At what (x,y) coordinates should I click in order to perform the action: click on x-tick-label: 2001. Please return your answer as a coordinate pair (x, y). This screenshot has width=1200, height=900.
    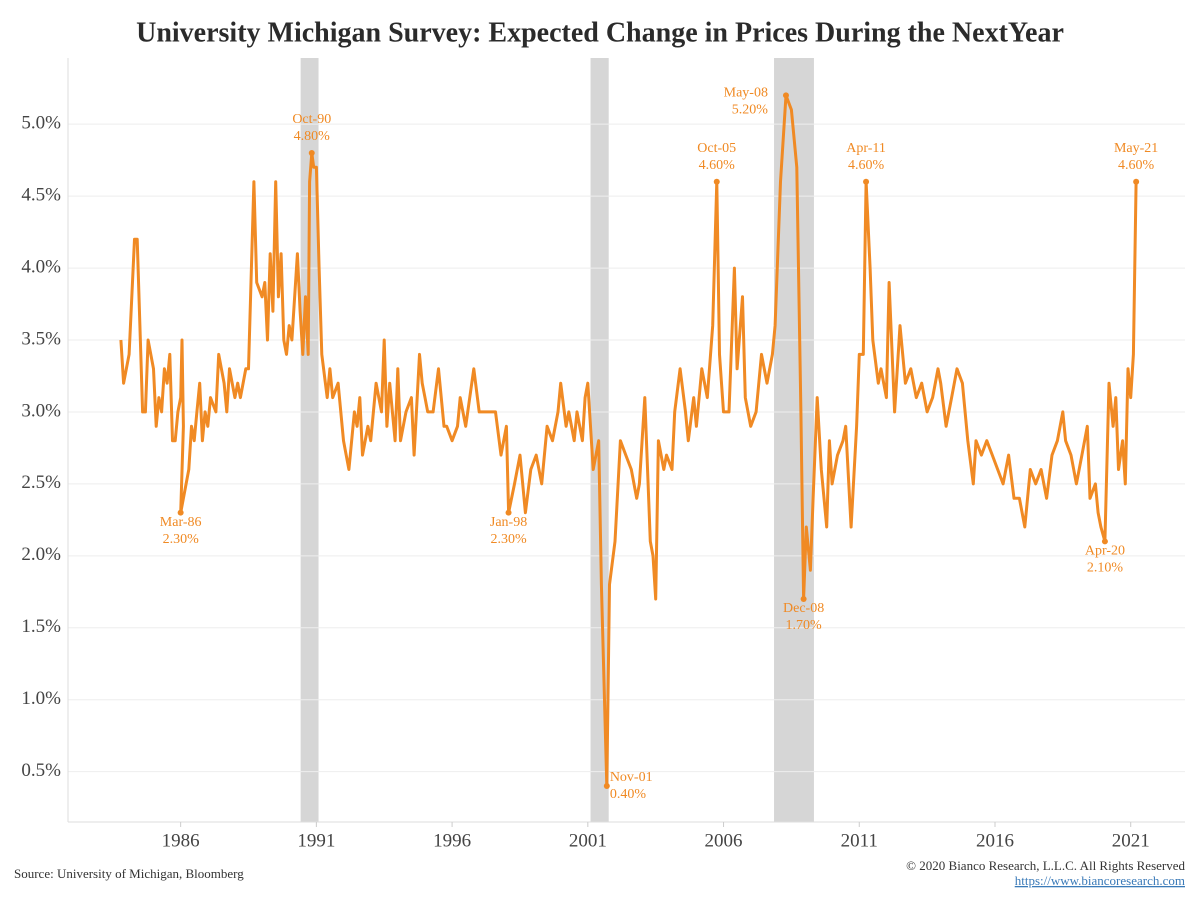
    Looking at the image, I should click on (588, 840).